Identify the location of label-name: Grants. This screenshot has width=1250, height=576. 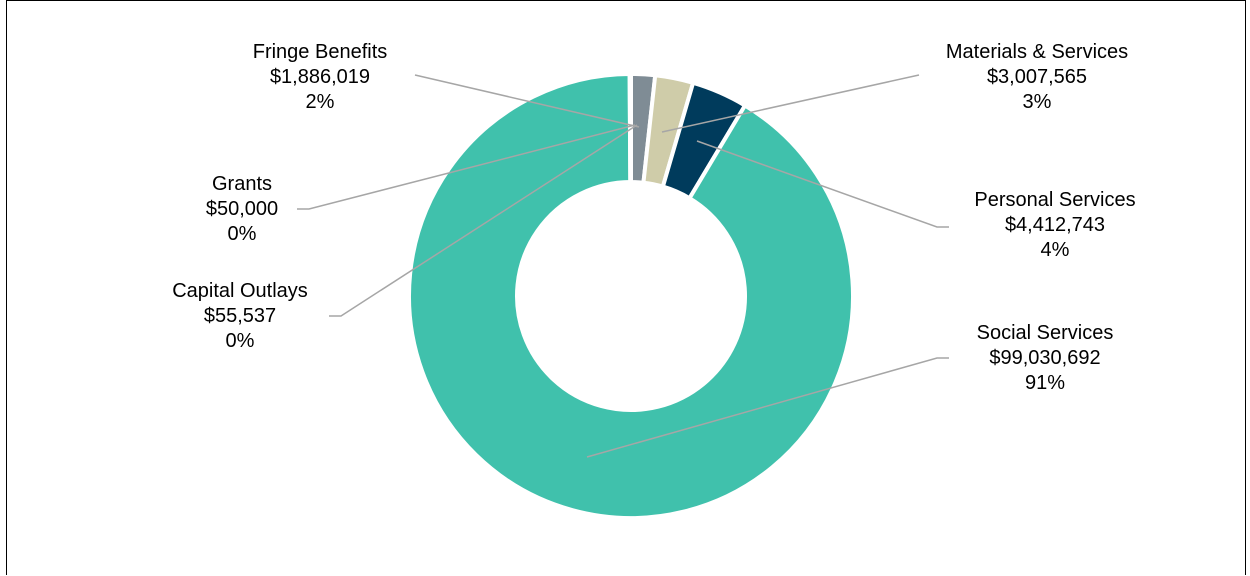
(242, 184).